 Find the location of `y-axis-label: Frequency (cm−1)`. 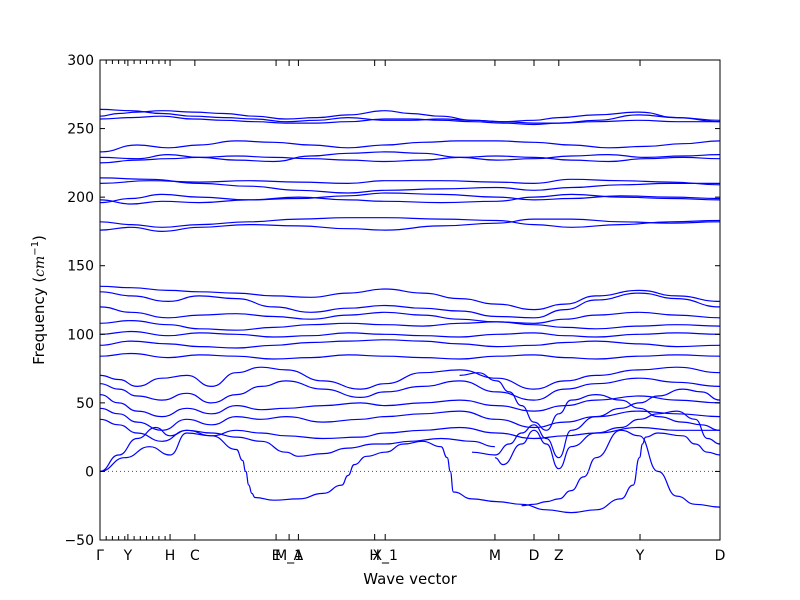

y-axis-label: Frequency (cm−1) is located at coordinates (39, 300).